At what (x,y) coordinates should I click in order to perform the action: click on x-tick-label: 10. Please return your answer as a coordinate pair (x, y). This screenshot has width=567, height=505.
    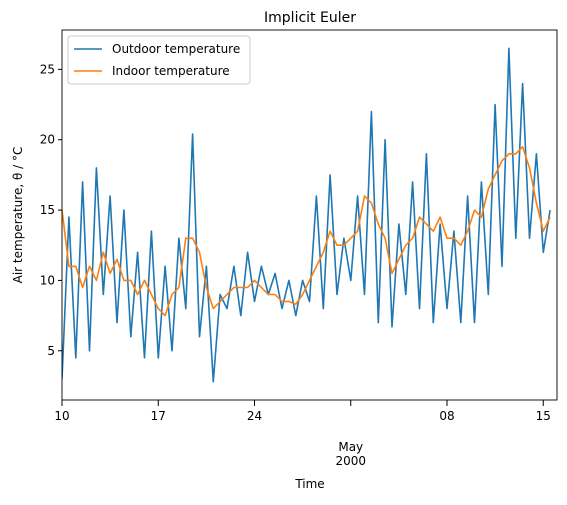
    Looking at the image, I should click on (61, 416).